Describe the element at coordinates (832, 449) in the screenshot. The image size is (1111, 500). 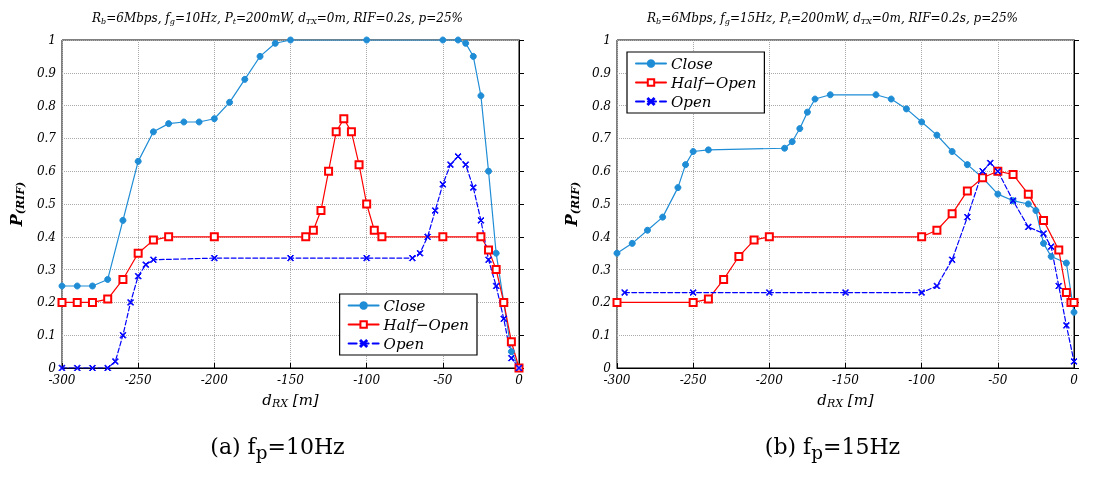
I see `text: (b) f$_{p}$=15Hz` at that location.